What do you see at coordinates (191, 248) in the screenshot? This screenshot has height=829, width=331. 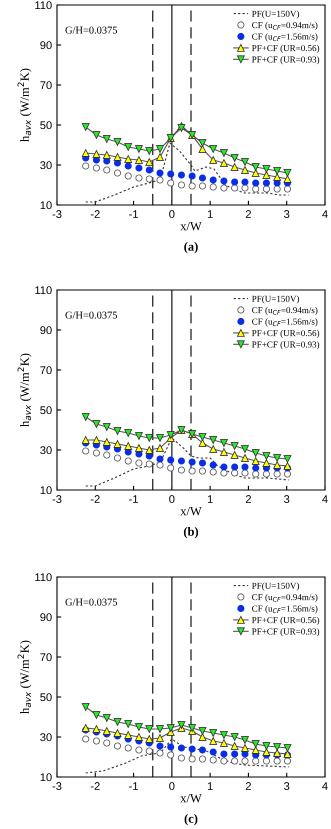 I see `text: (a)` at bounding box center [191, 248].